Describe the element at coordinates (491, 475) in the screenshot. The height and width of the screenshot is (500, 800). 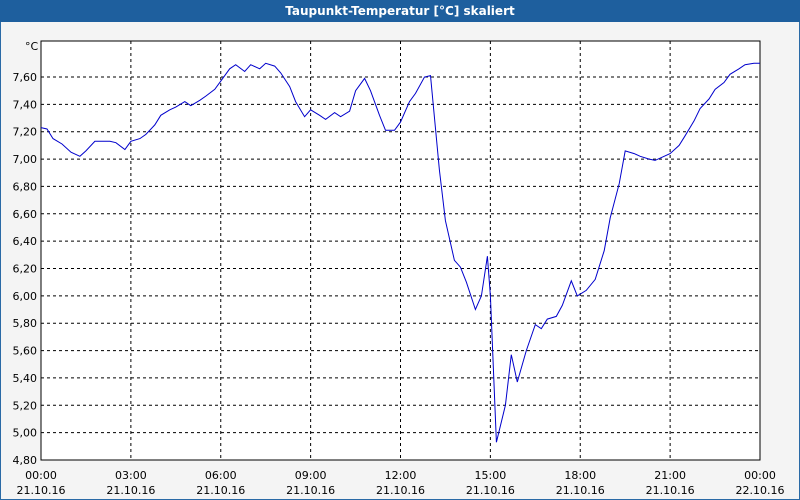
I see `x-tick-time: 15:00` at that location.